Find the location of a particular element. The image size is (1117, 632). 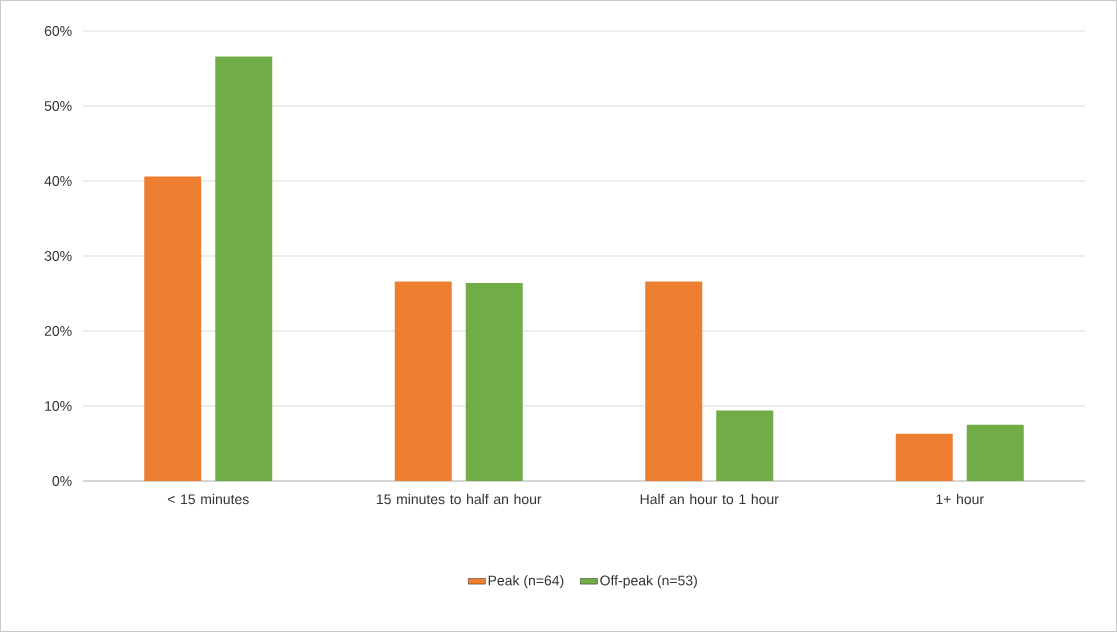

x-tick-label: 1+ hour is located at coordinates (960, 499).